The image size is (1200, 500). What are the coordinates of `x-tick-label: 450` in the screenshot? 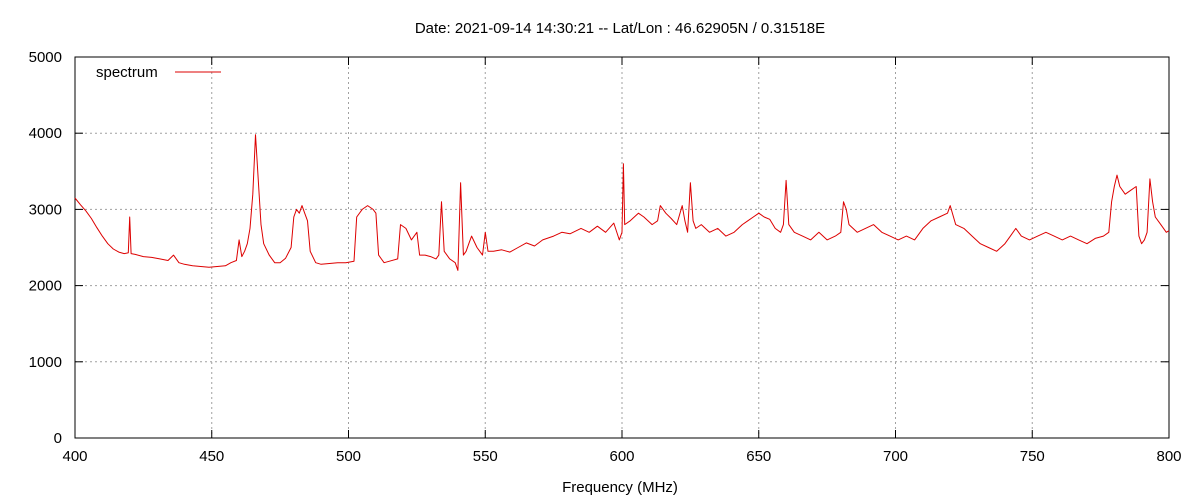 It's located at (211, 456).